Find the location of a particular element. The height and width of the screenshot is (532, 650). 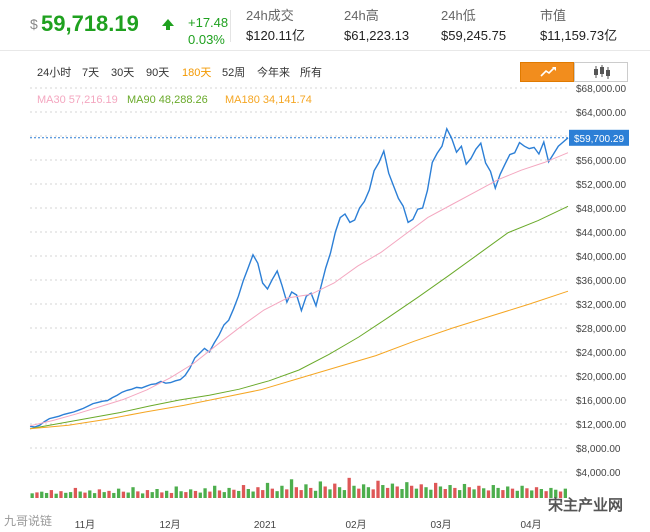

volume-bars is located at coordinates (298, 487).